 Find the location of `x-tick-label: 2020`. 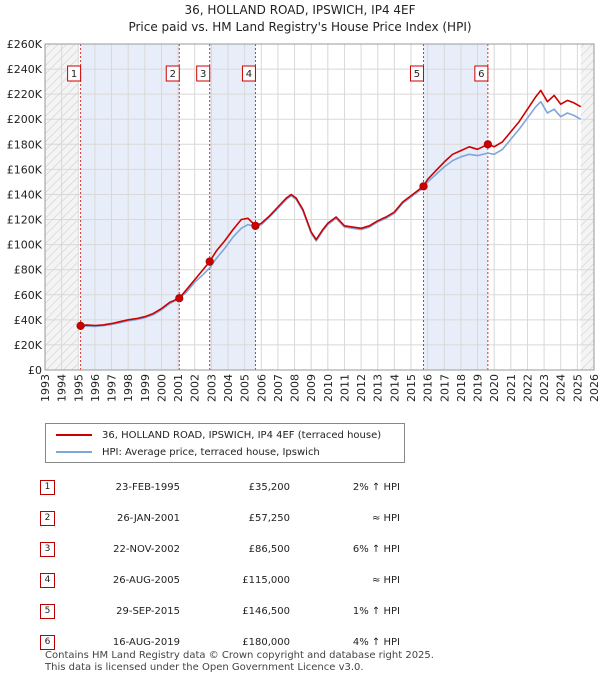

x-tick-label: 2020 is located at coordinates (494, 388).